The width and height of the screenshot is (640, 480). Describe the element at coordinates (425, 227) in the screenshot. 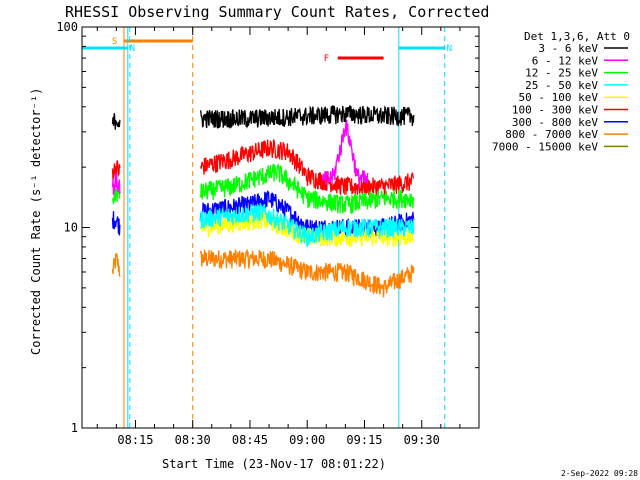

I see `flag-N-2: N` at that location.